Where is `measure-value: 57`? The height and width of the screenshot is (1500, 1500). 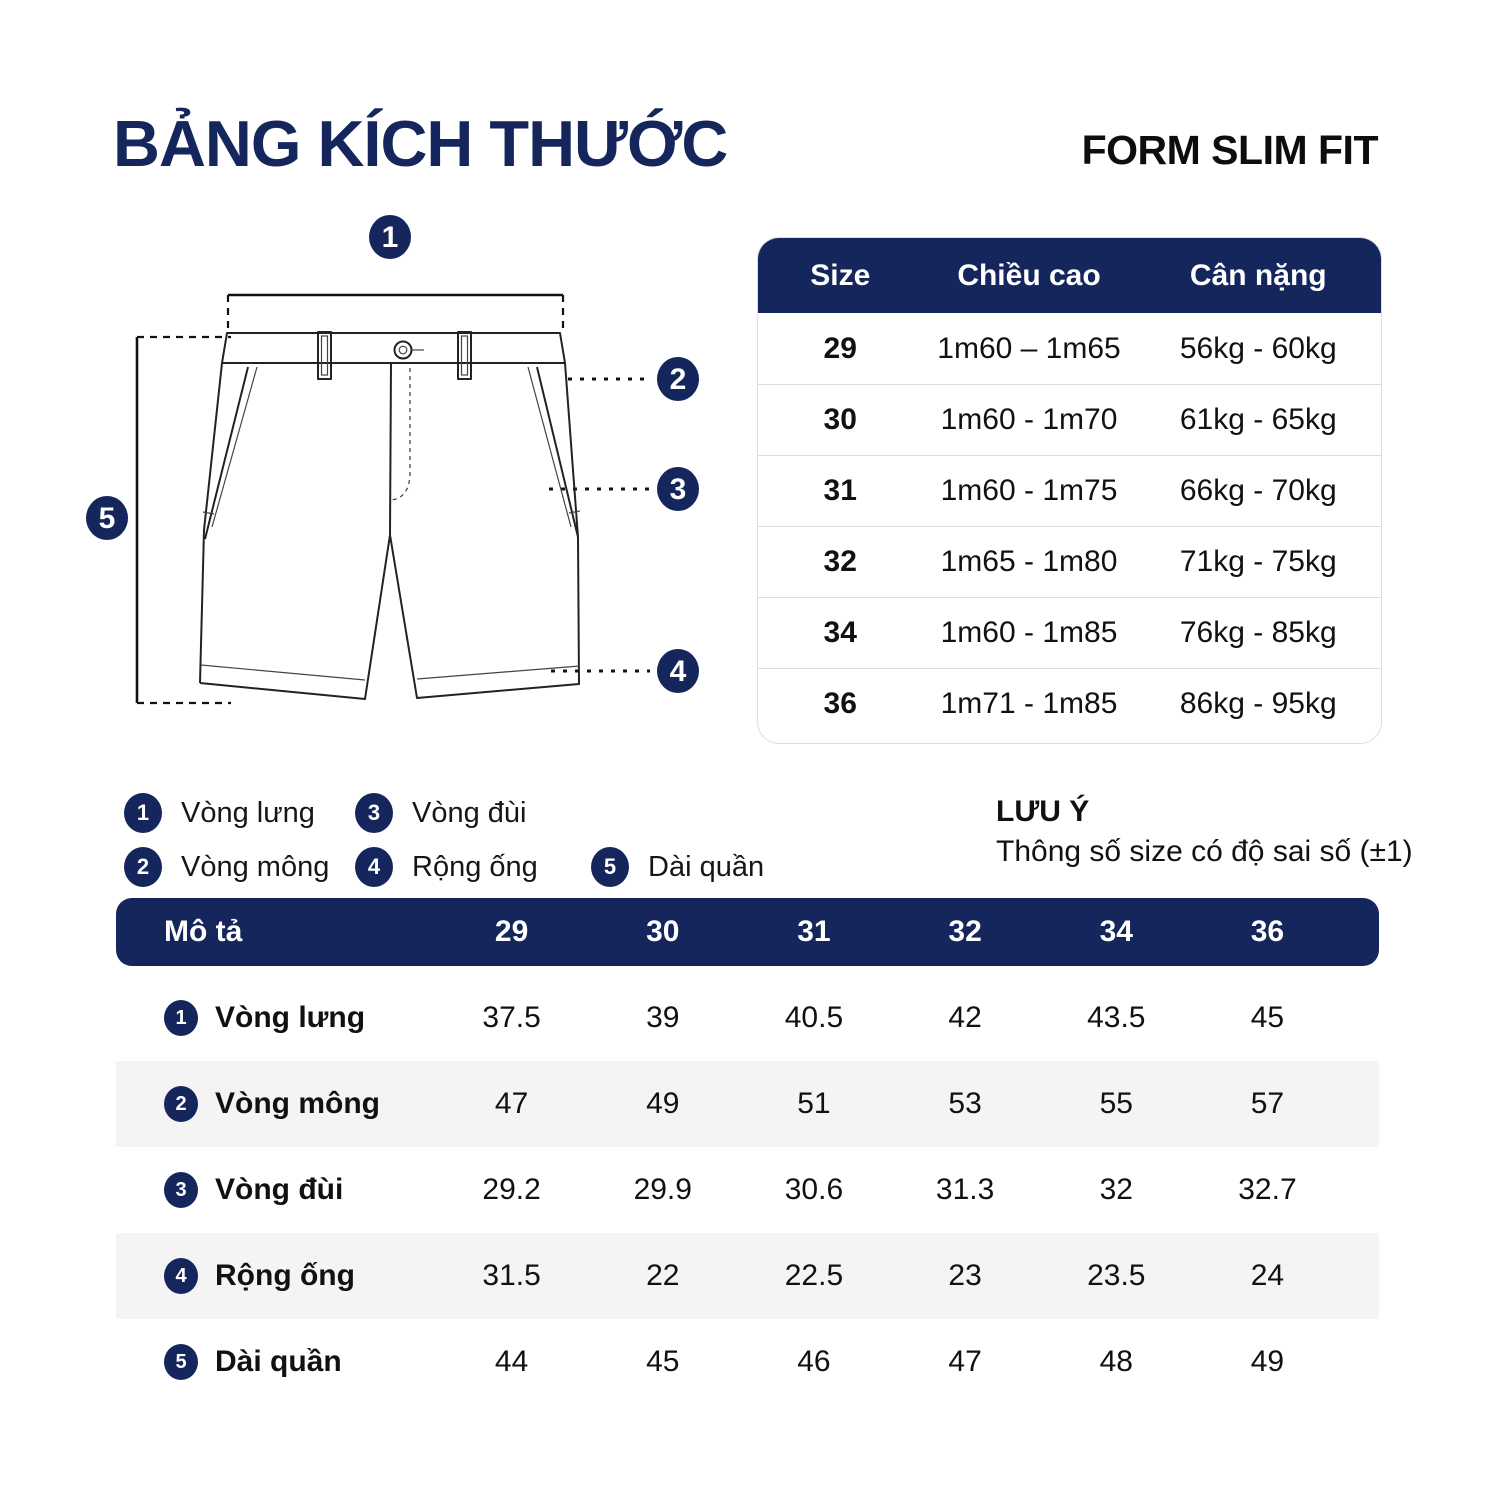
measure-value: 57 is located at coordinates (1267, 1103).